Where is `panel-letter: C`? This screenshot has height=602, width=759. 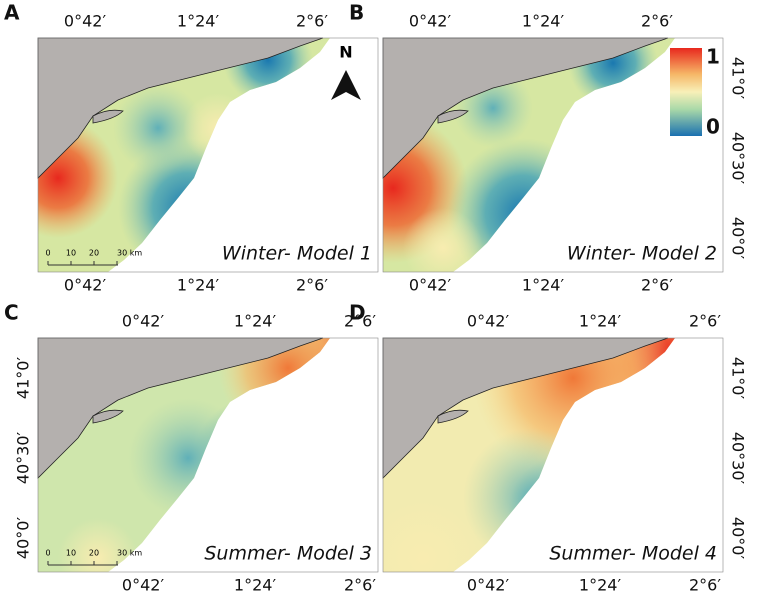
panel-letter: C is located at coordinates (11, 313).